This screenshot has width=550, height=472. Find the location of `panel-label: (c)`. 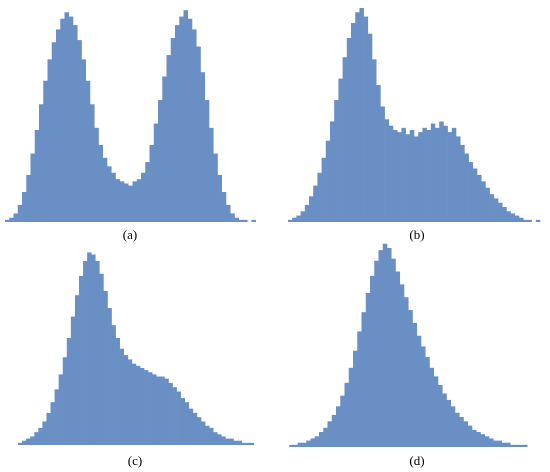

panel-label: (c) is located at coordinates (135, 460).